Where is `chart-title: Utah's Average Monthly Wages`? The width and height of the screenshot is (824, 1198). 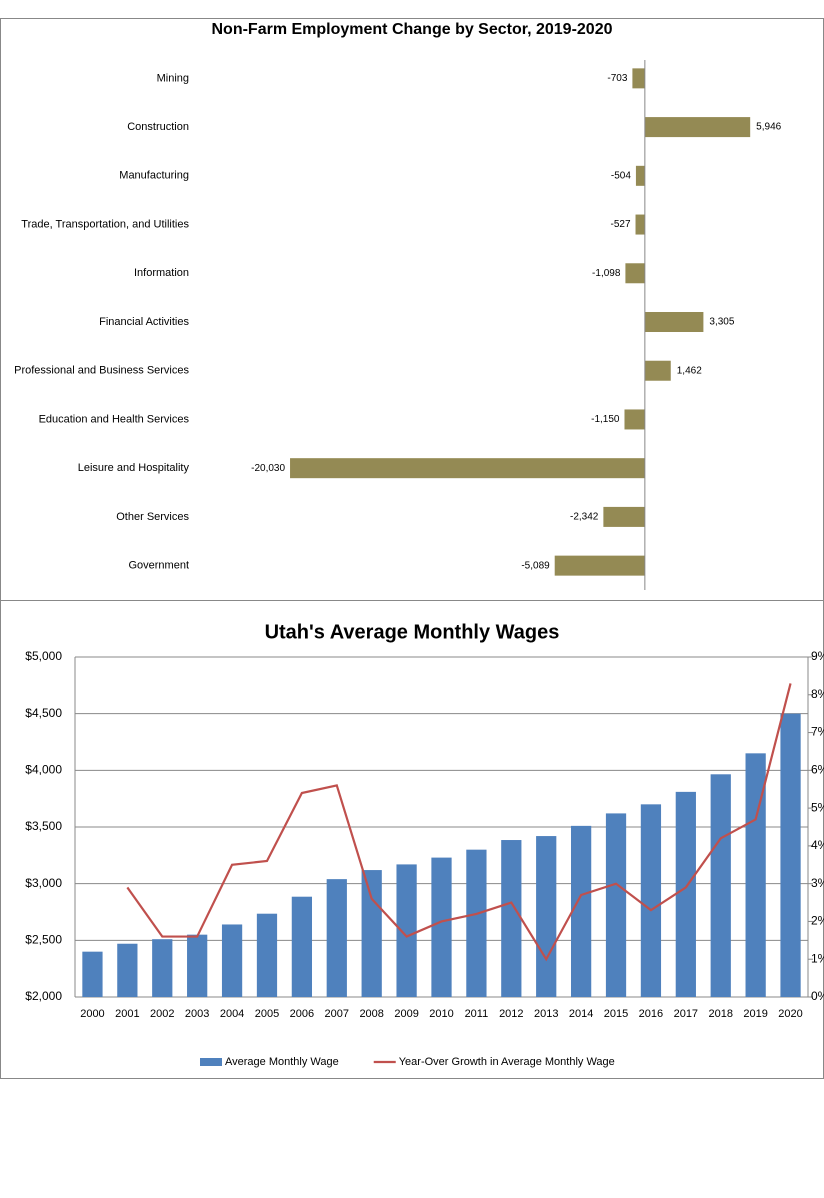
chart-title: Utah's Average Monthly Wages is located at coordinates (412, 632).